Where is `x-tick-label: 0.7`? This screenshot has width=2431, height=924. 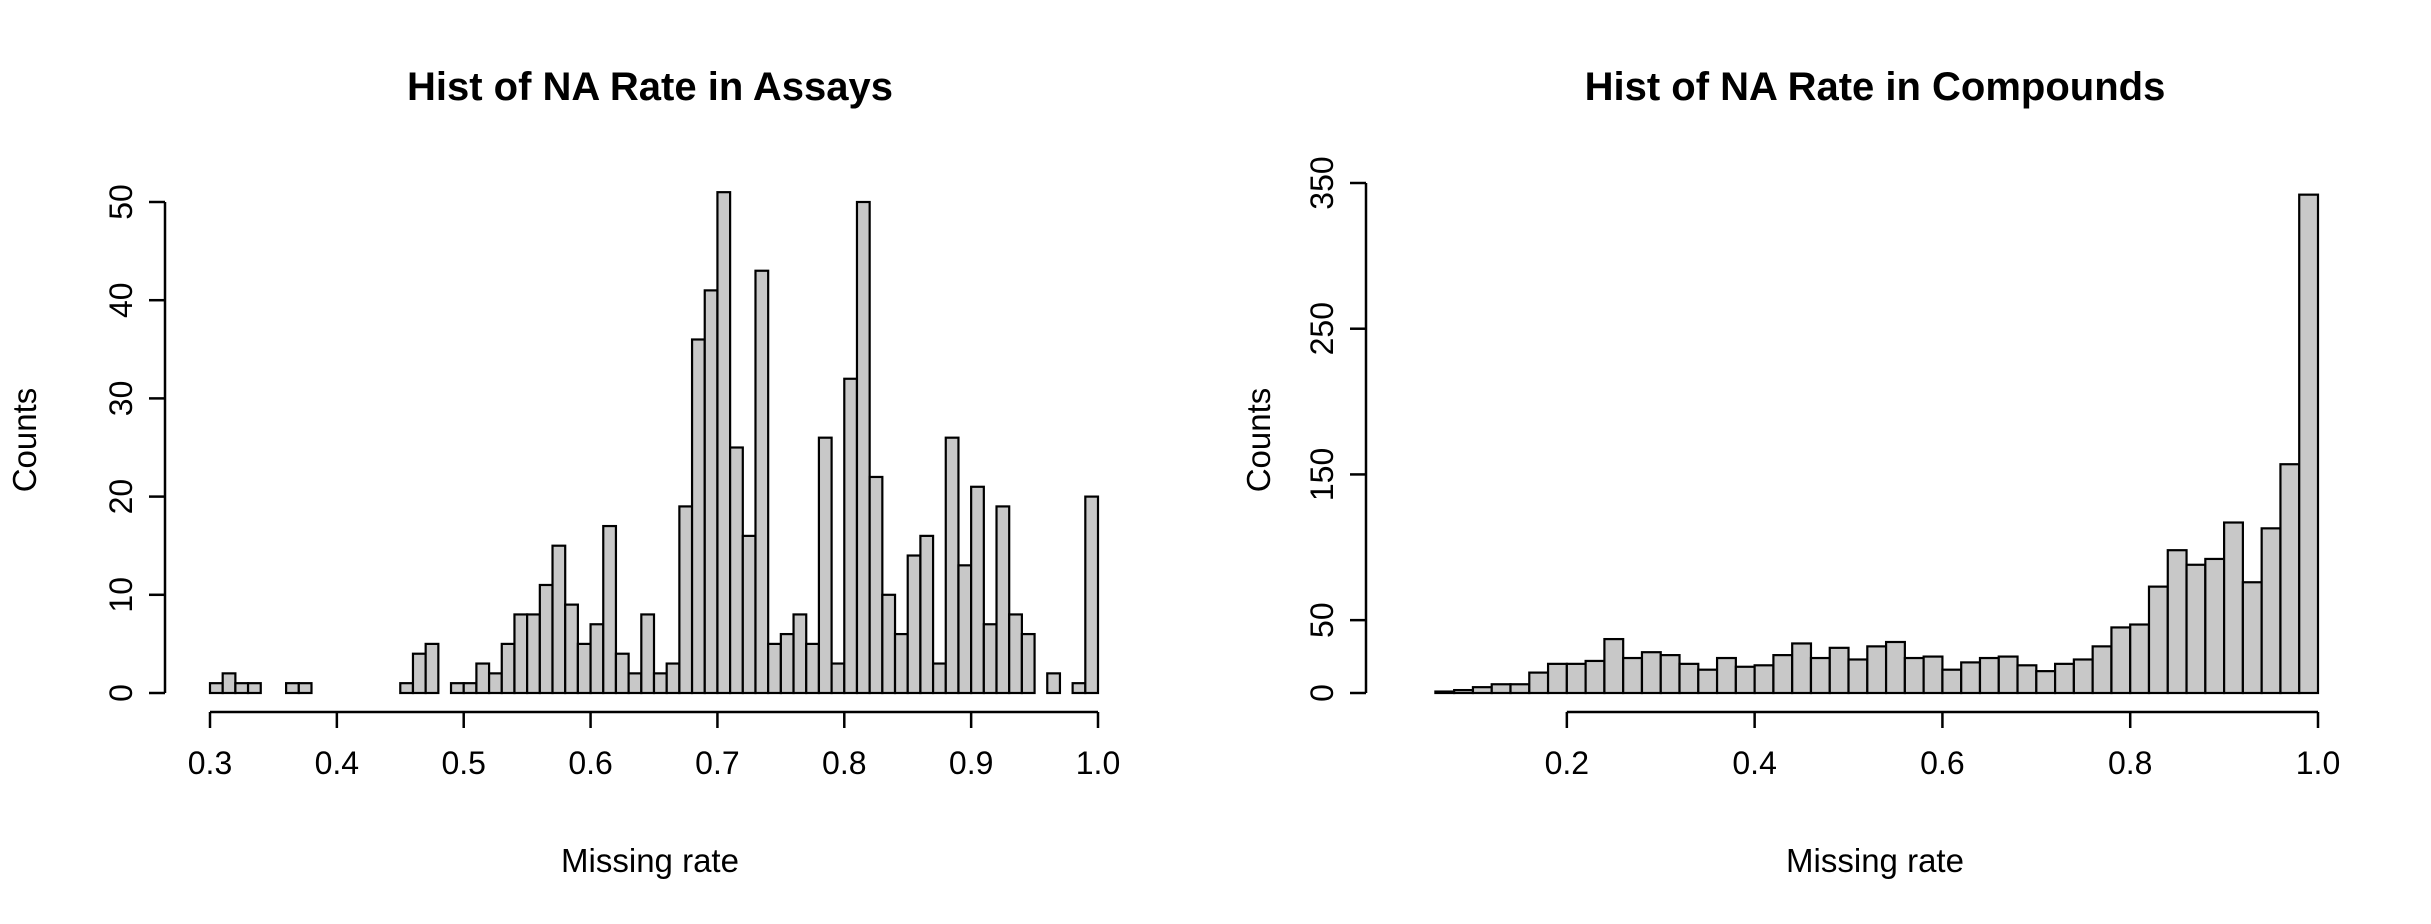 x-tick-label: 0.7 is located at coordinates (717, 763).